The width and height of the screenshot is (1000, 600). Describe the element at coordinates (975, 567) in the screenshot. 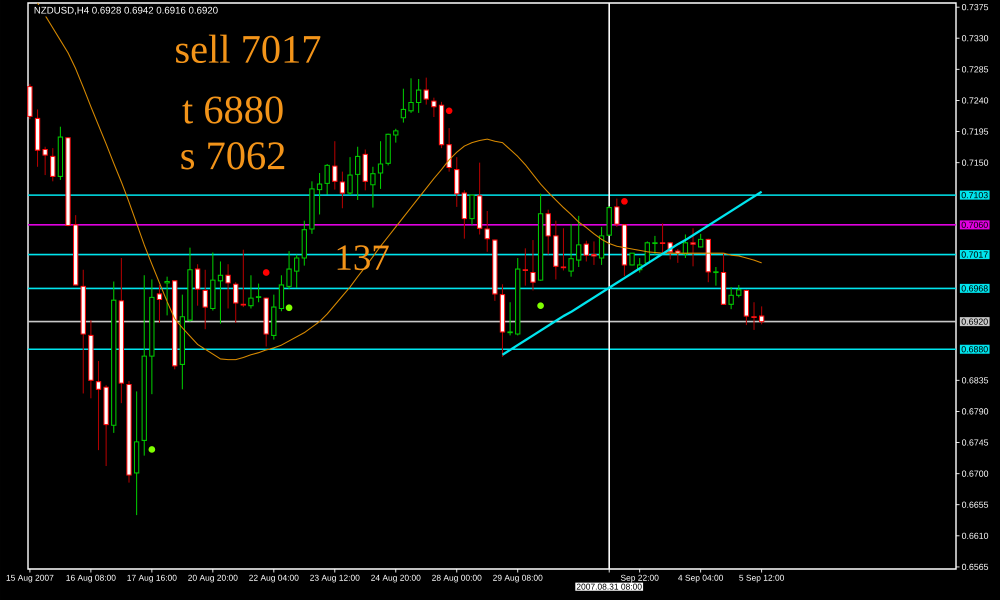

I see `y-tick-label: 0.6565` at that location.